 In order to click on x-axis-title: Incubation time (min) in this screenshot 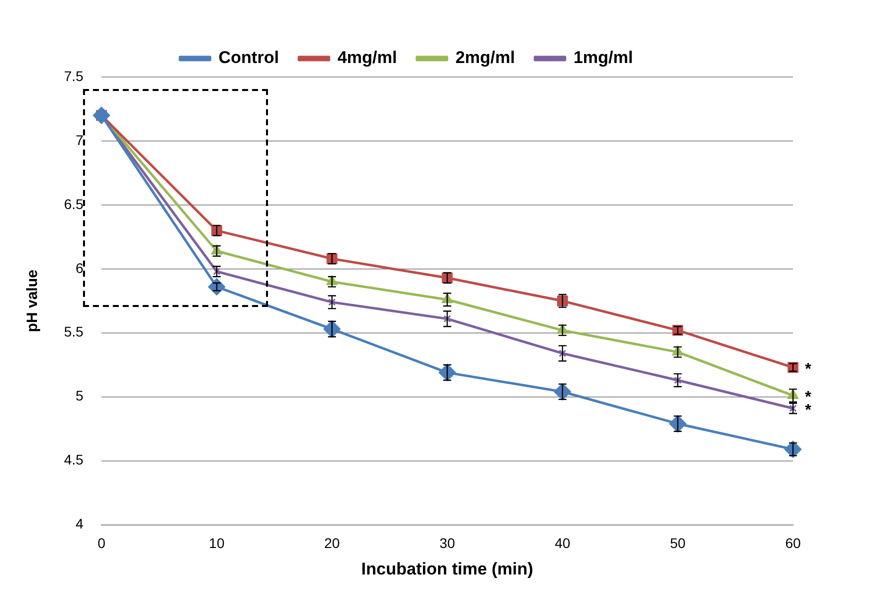, I will do `click(447, 568)`.